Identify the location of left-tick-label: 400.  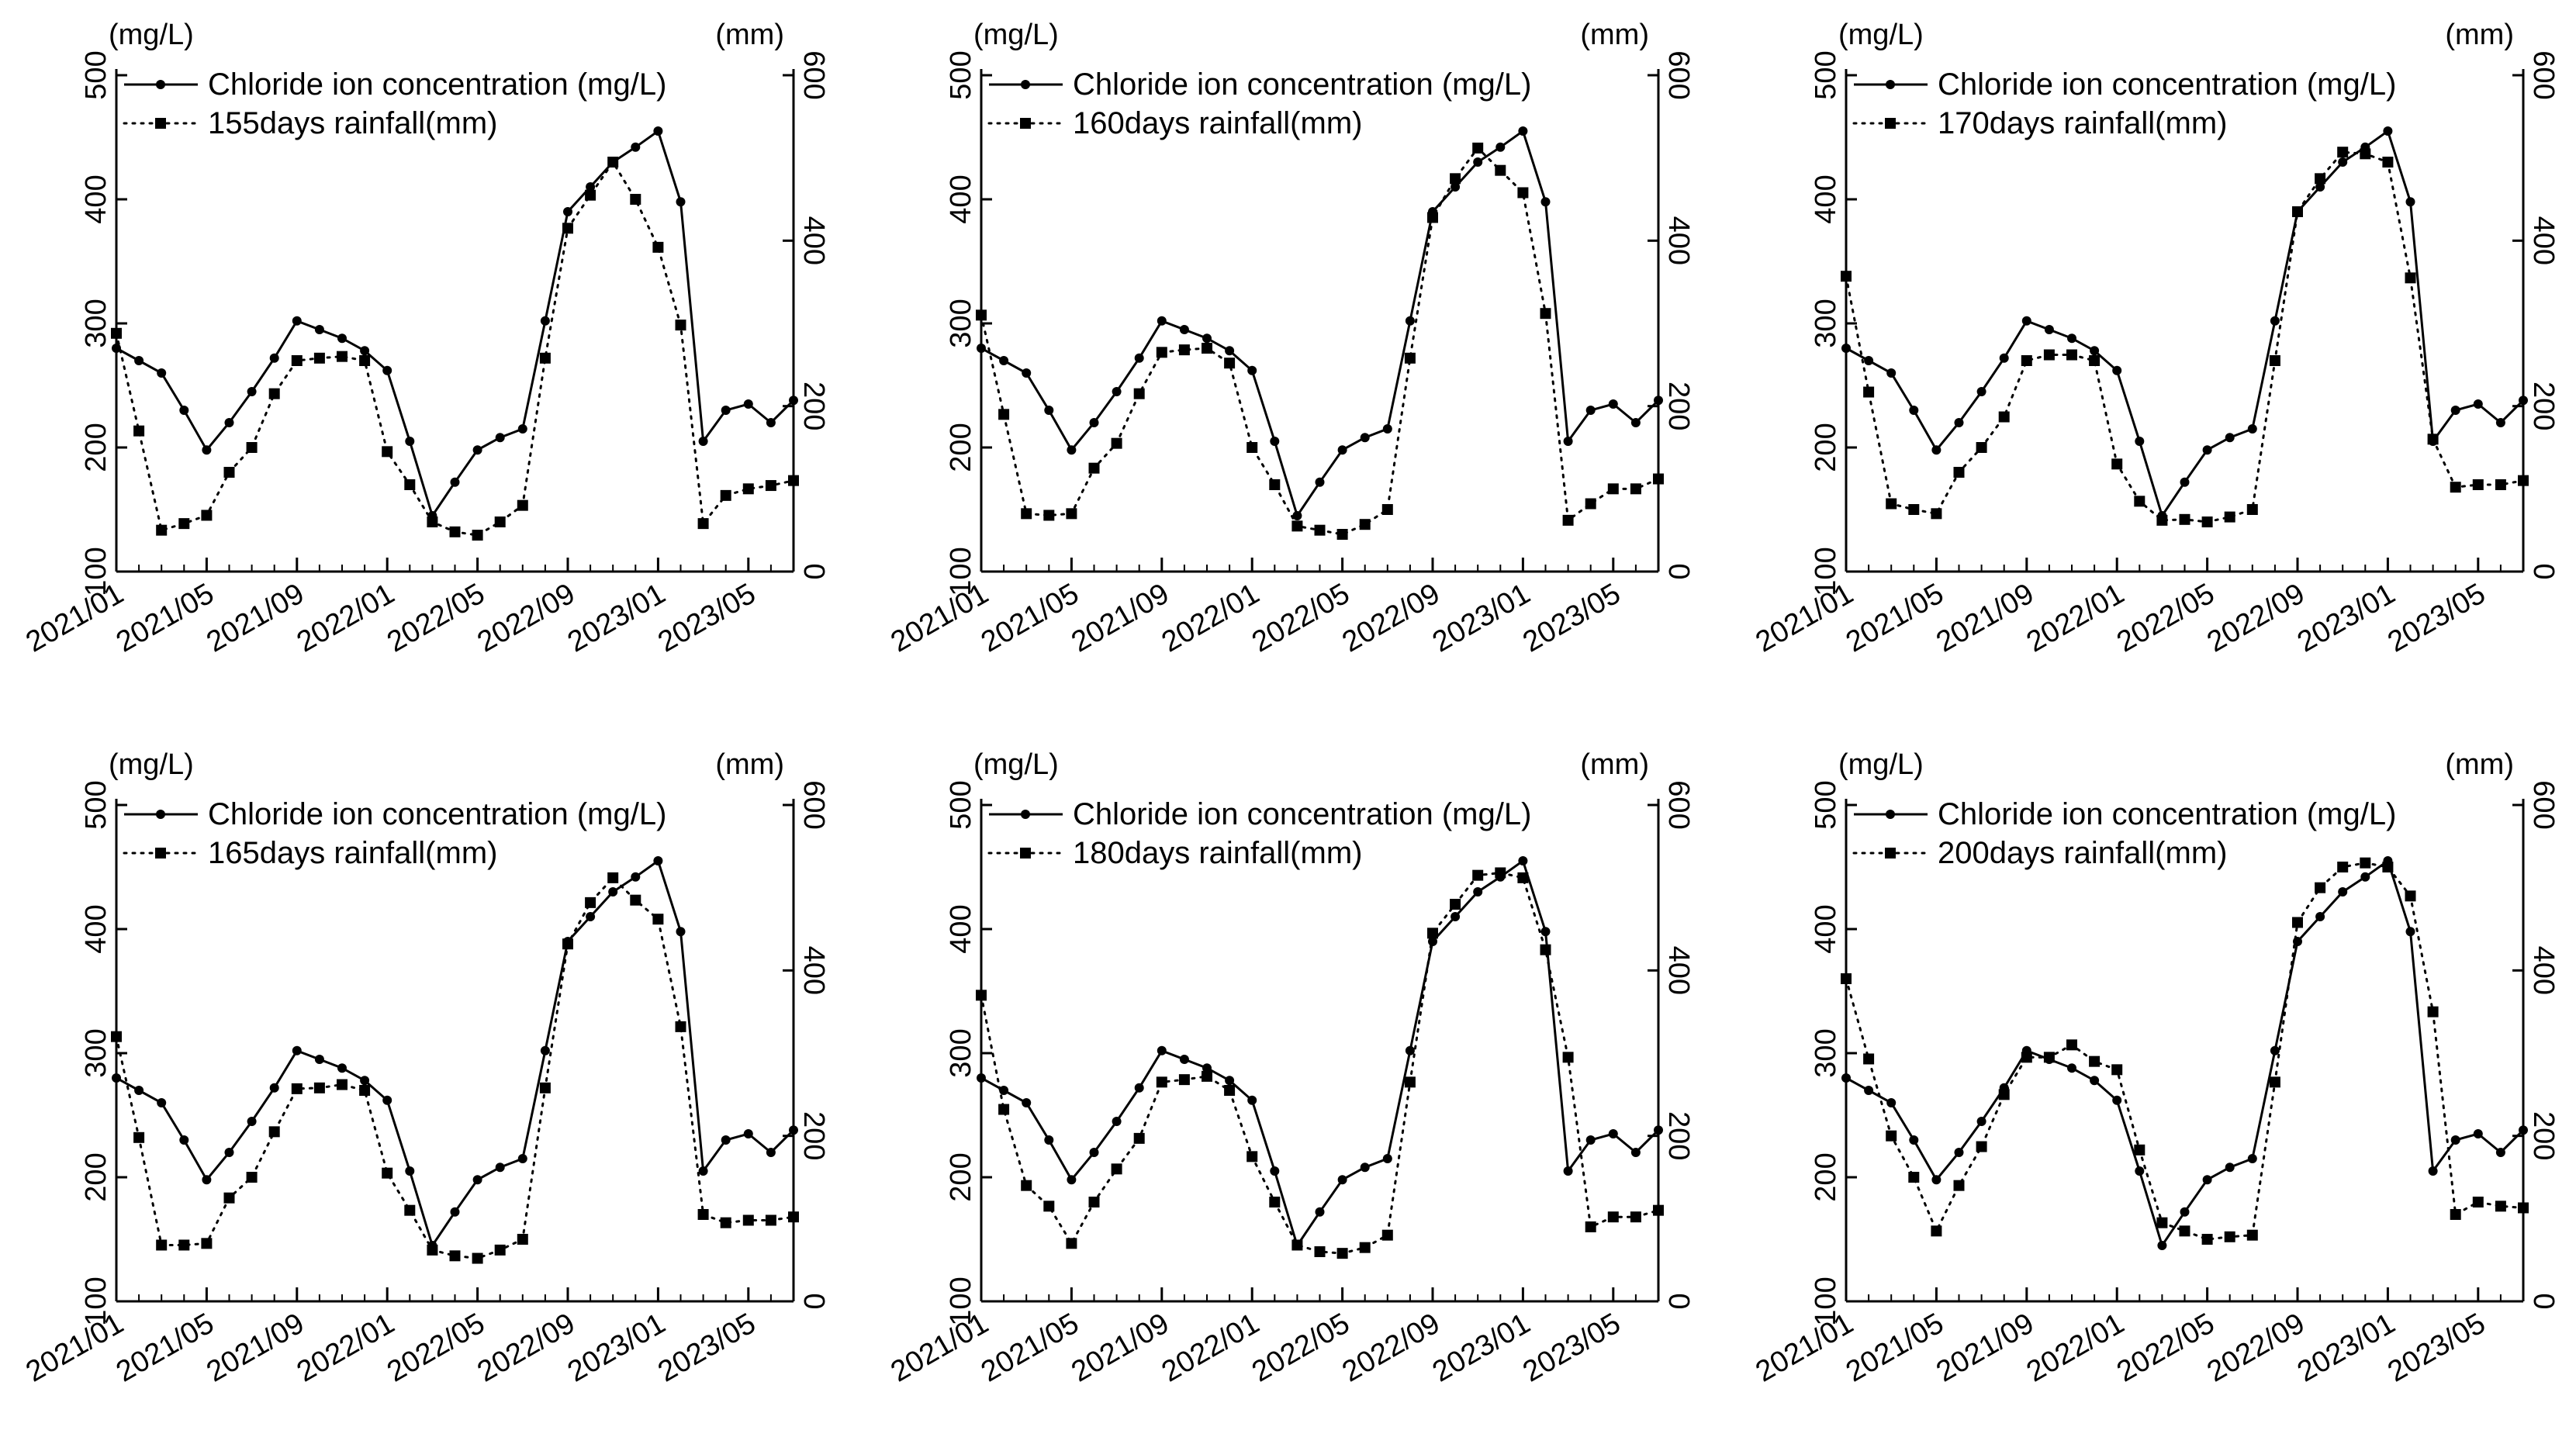
(961, 928).